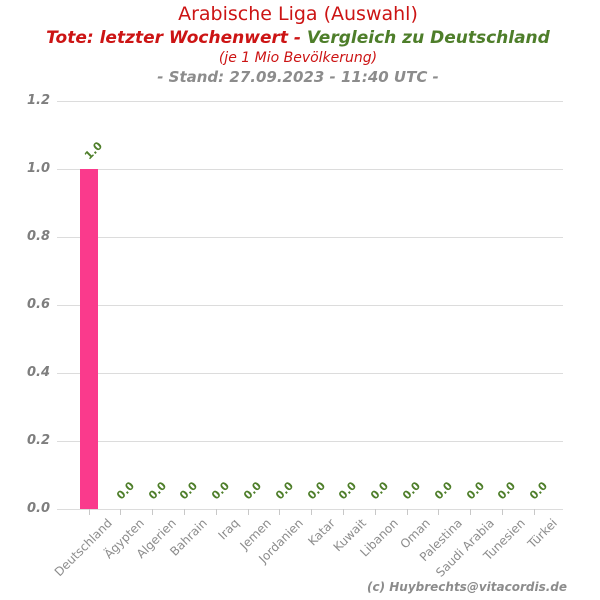 This screenshot has width=600, height=600. What do you see at coordinates (298, 14) in the screenshot?
I see `chart-title: Arabische Liga (Auswahl)` at bounding box center [298, 14].